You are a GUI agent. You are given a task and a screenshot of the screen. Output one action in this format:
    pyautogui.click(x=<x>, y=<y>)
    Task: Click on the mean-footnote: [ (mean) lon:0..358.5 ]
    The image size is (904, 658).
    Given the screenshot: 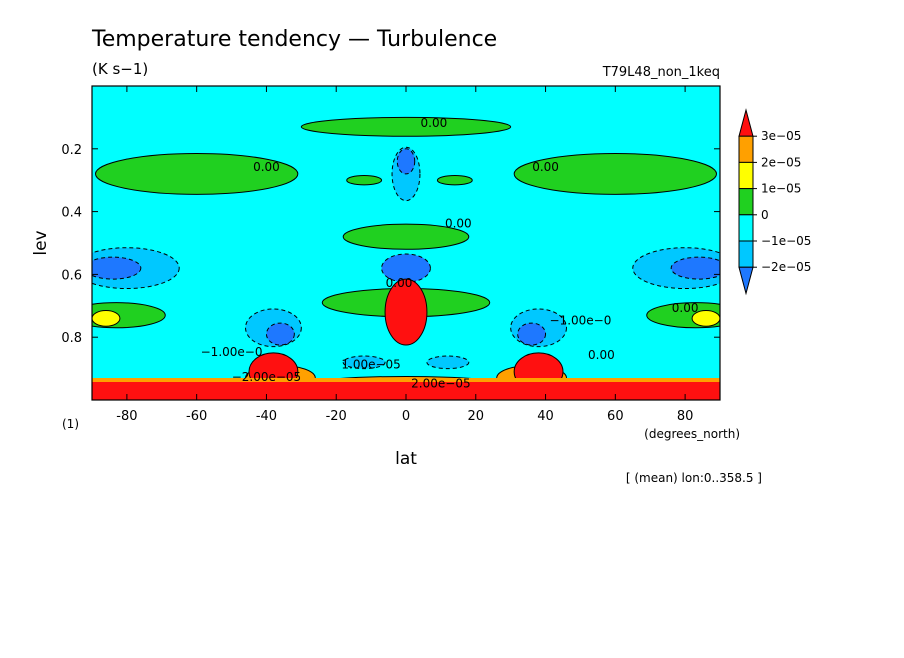 What is the action you would take?
    pyautogui.click(x=694, y=478)
    